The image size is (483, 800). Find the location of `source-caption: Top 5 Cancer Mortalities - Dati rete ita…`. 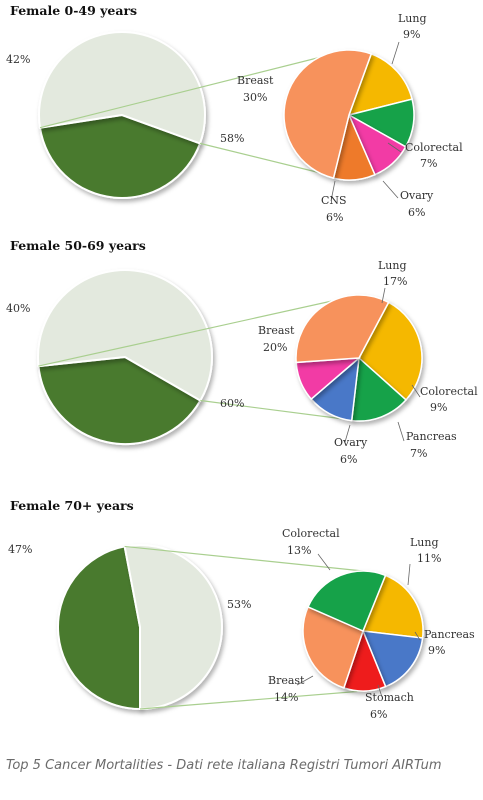

source-caption: Top 5 Cancer Mortalities - Dati rete ita… is located at coordinates (224, 765).